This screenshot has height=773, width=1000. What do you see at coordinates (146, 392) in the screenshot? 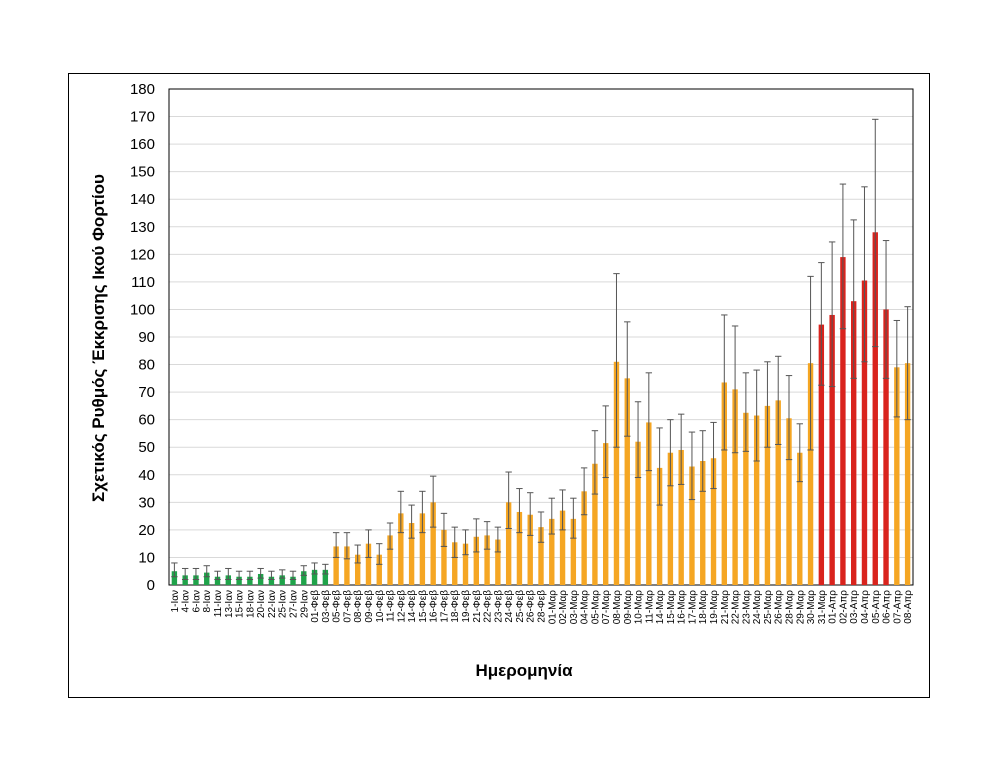
I see `y-tick-label: 70` at bounding box center [146, 392].